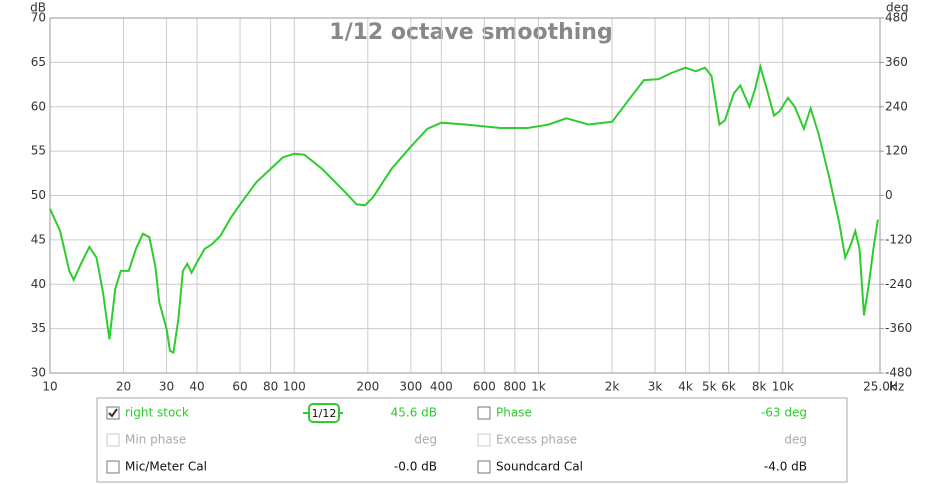  What do you see at coordinates (514, 387) in the screenshot?
I see `x-tick-label: 800` at bounding box center [514, 387].